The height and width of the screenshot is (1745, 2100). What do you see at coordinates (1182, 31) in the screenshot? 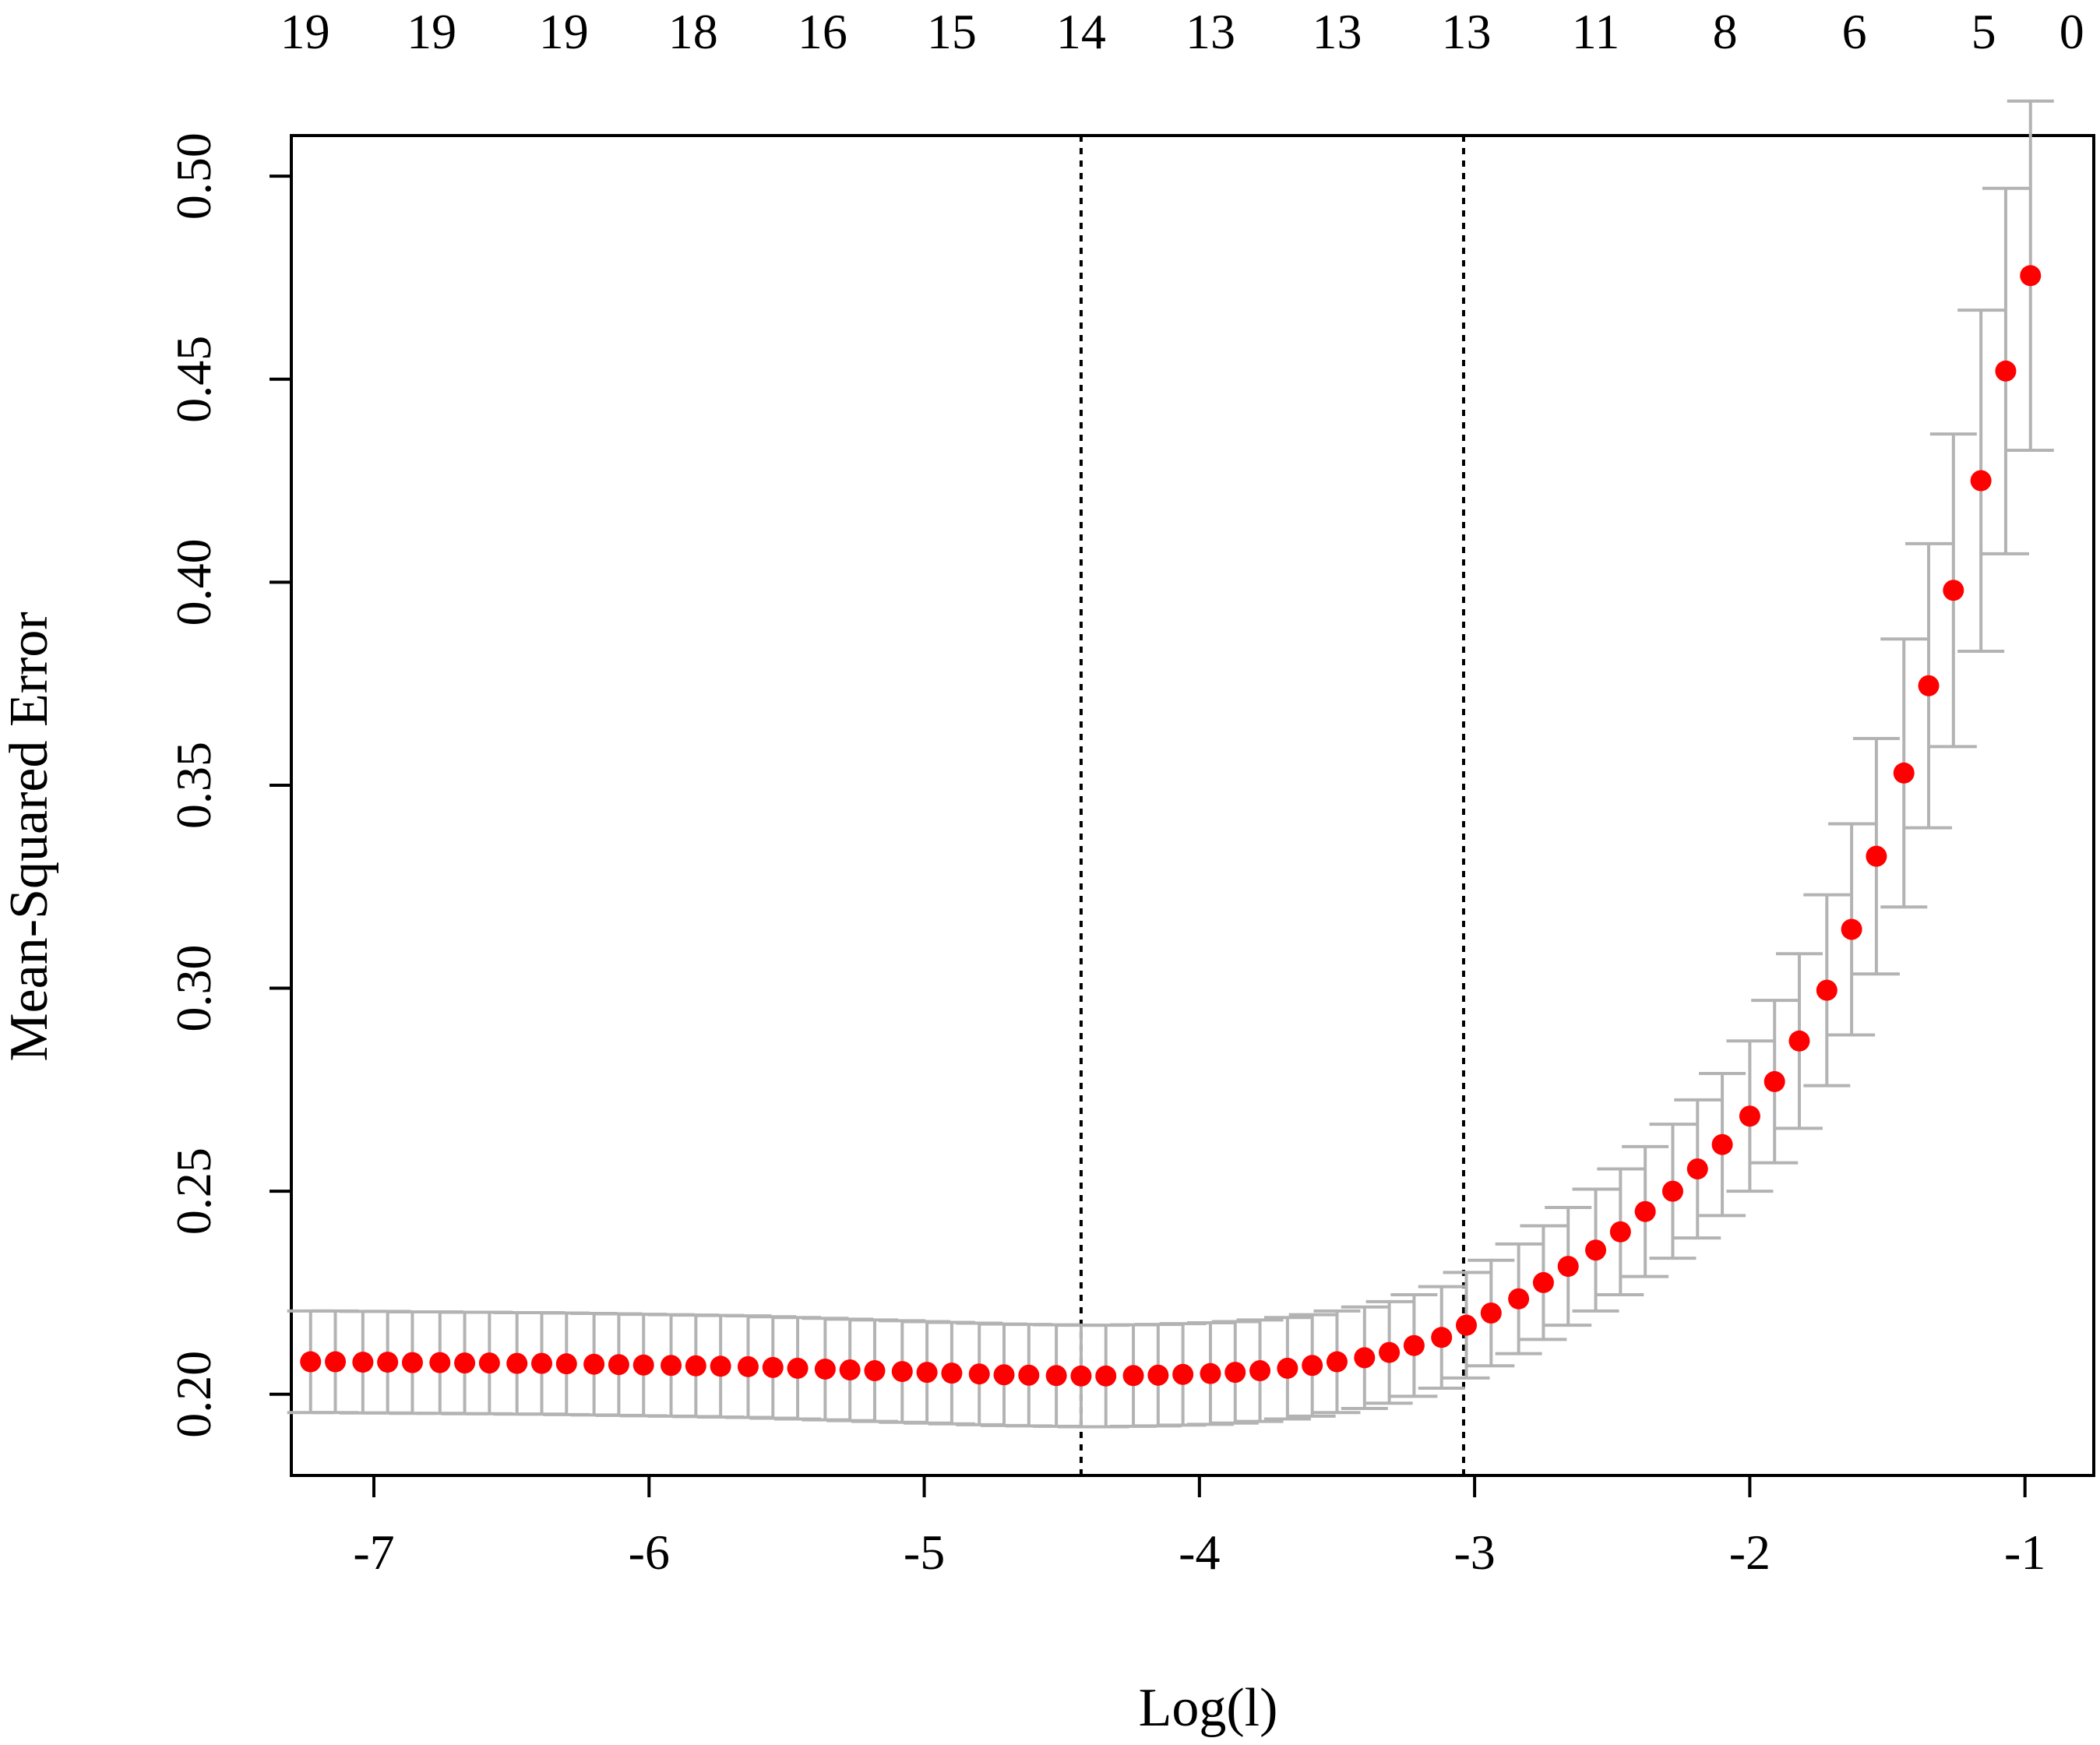
I see `x-axis-top: 19 19 19 18 16 15 14 13 13 13 11 8 6 5 0` at bounding box center [1182, 31].